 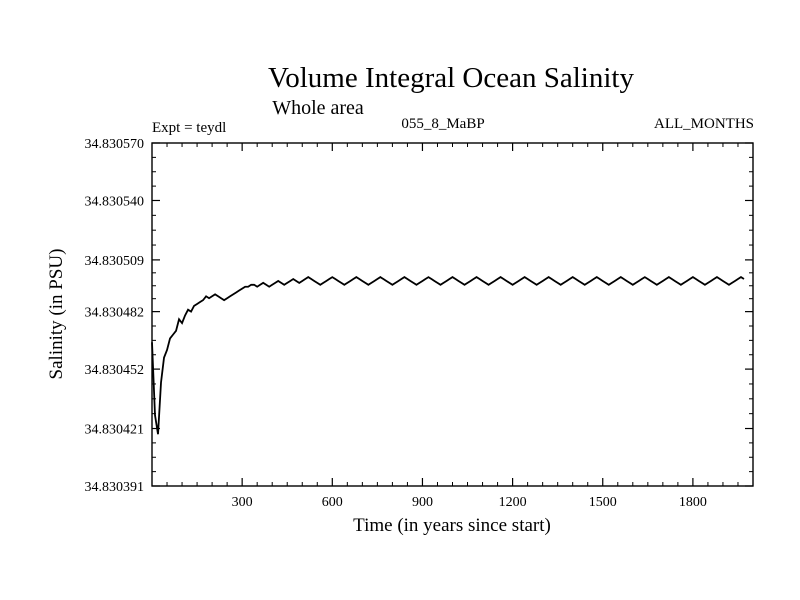 I want to click on x-tick-label: 1200, so click(x=513, y=502).